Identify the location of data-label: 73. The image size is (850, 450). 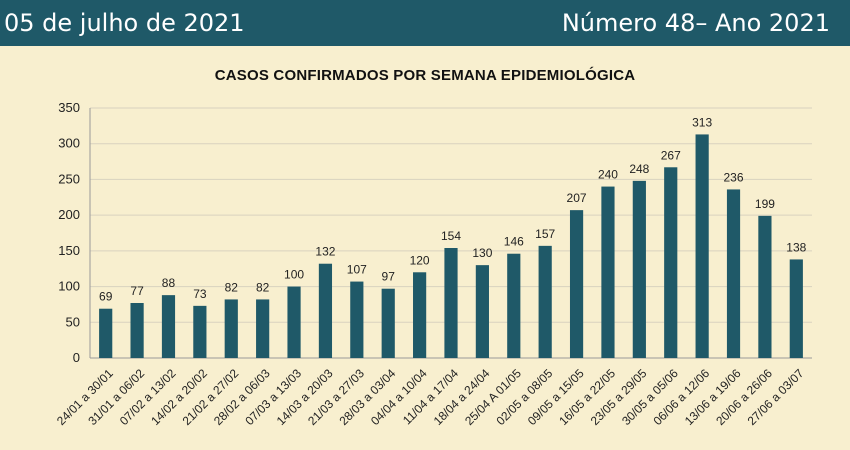
(200, 294).